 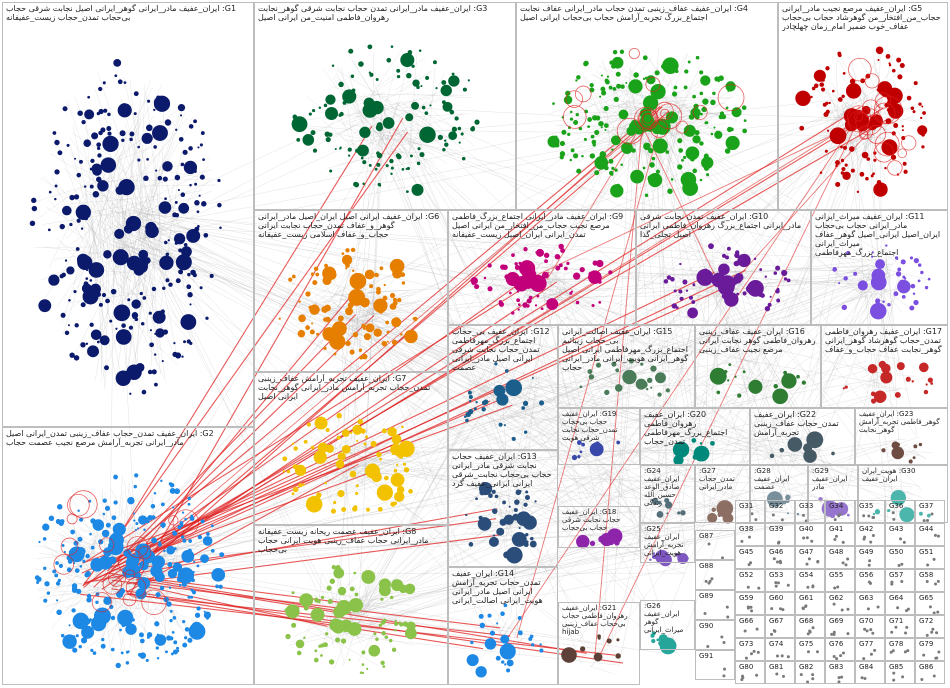 What do you see at coordinates (930, 649) in the screenshot?
I see `group-box-g79: G79` at bounding box center [930, 649].